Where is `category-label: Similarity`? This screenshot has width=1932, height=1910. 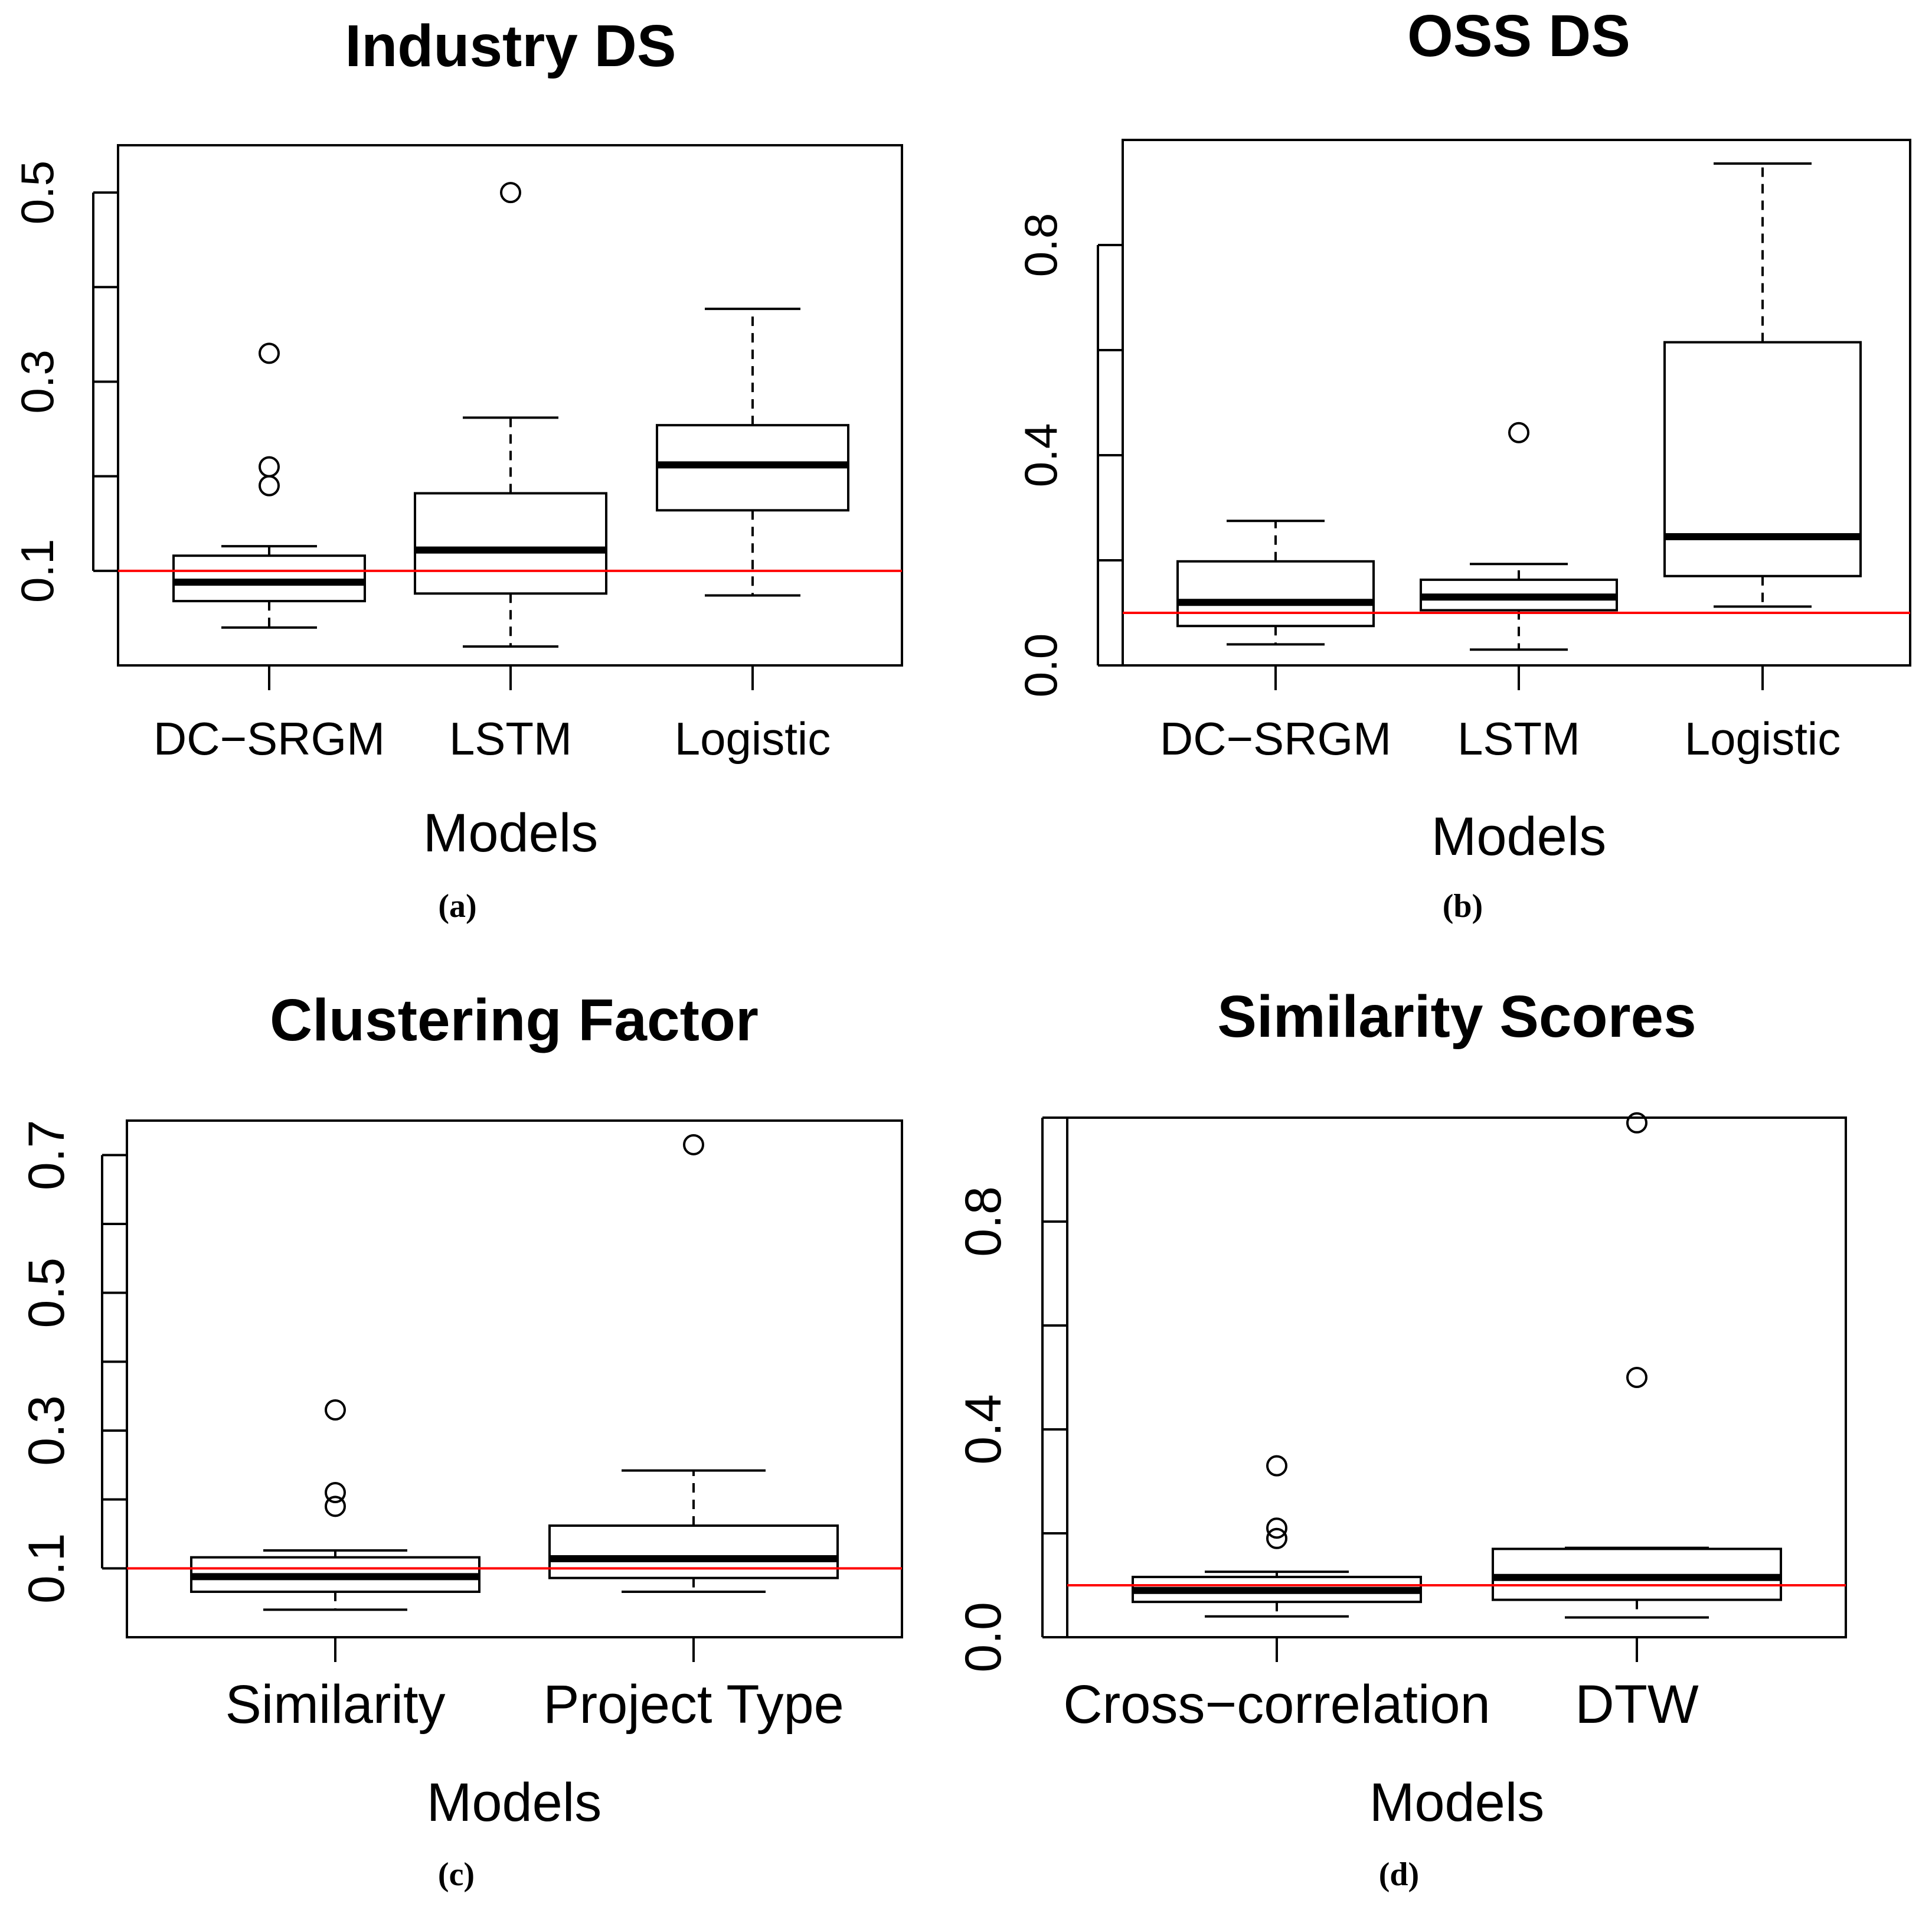 category-label: Similarity is located at coordinates (335, 1704).